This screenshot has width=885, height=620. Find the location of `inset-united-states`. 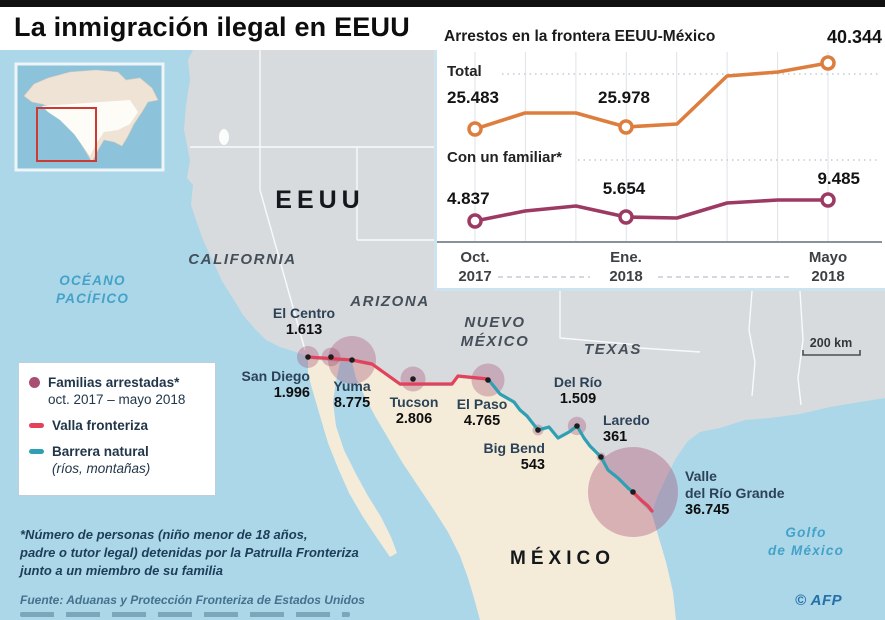

inset-united-states is located at coordinates (90, 128).